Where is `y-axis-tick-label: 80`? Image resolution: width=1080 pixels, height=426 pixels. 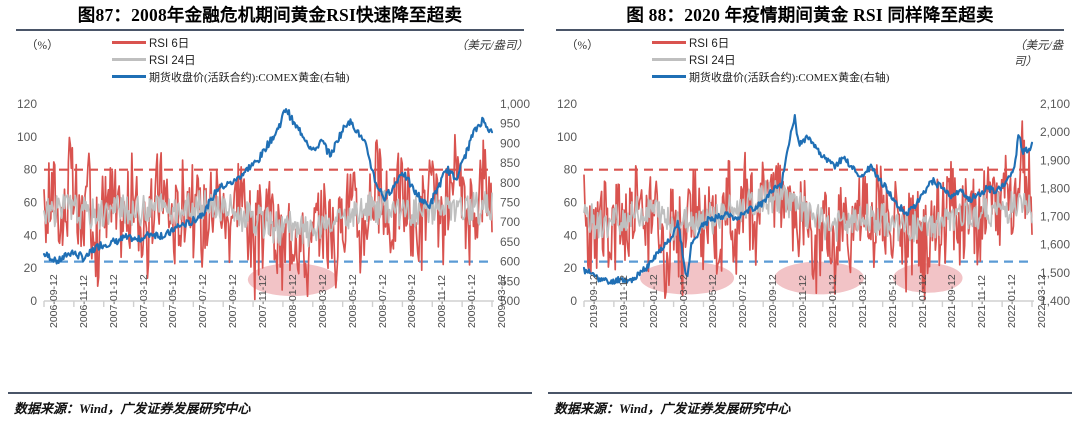
y-axis-tick-label: 80 is located at coordinates (31, 170).